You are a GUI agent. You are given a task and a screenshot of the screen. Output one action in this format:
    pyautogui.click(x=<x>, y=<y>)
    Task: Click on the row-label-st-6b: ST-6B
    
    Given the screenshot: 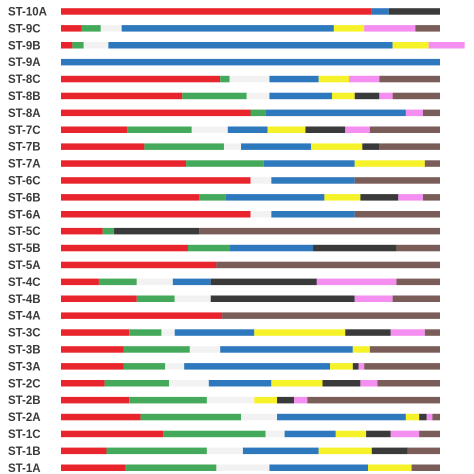 What is the action you would take?
    pyautogui.click(x=24, y=198)
    